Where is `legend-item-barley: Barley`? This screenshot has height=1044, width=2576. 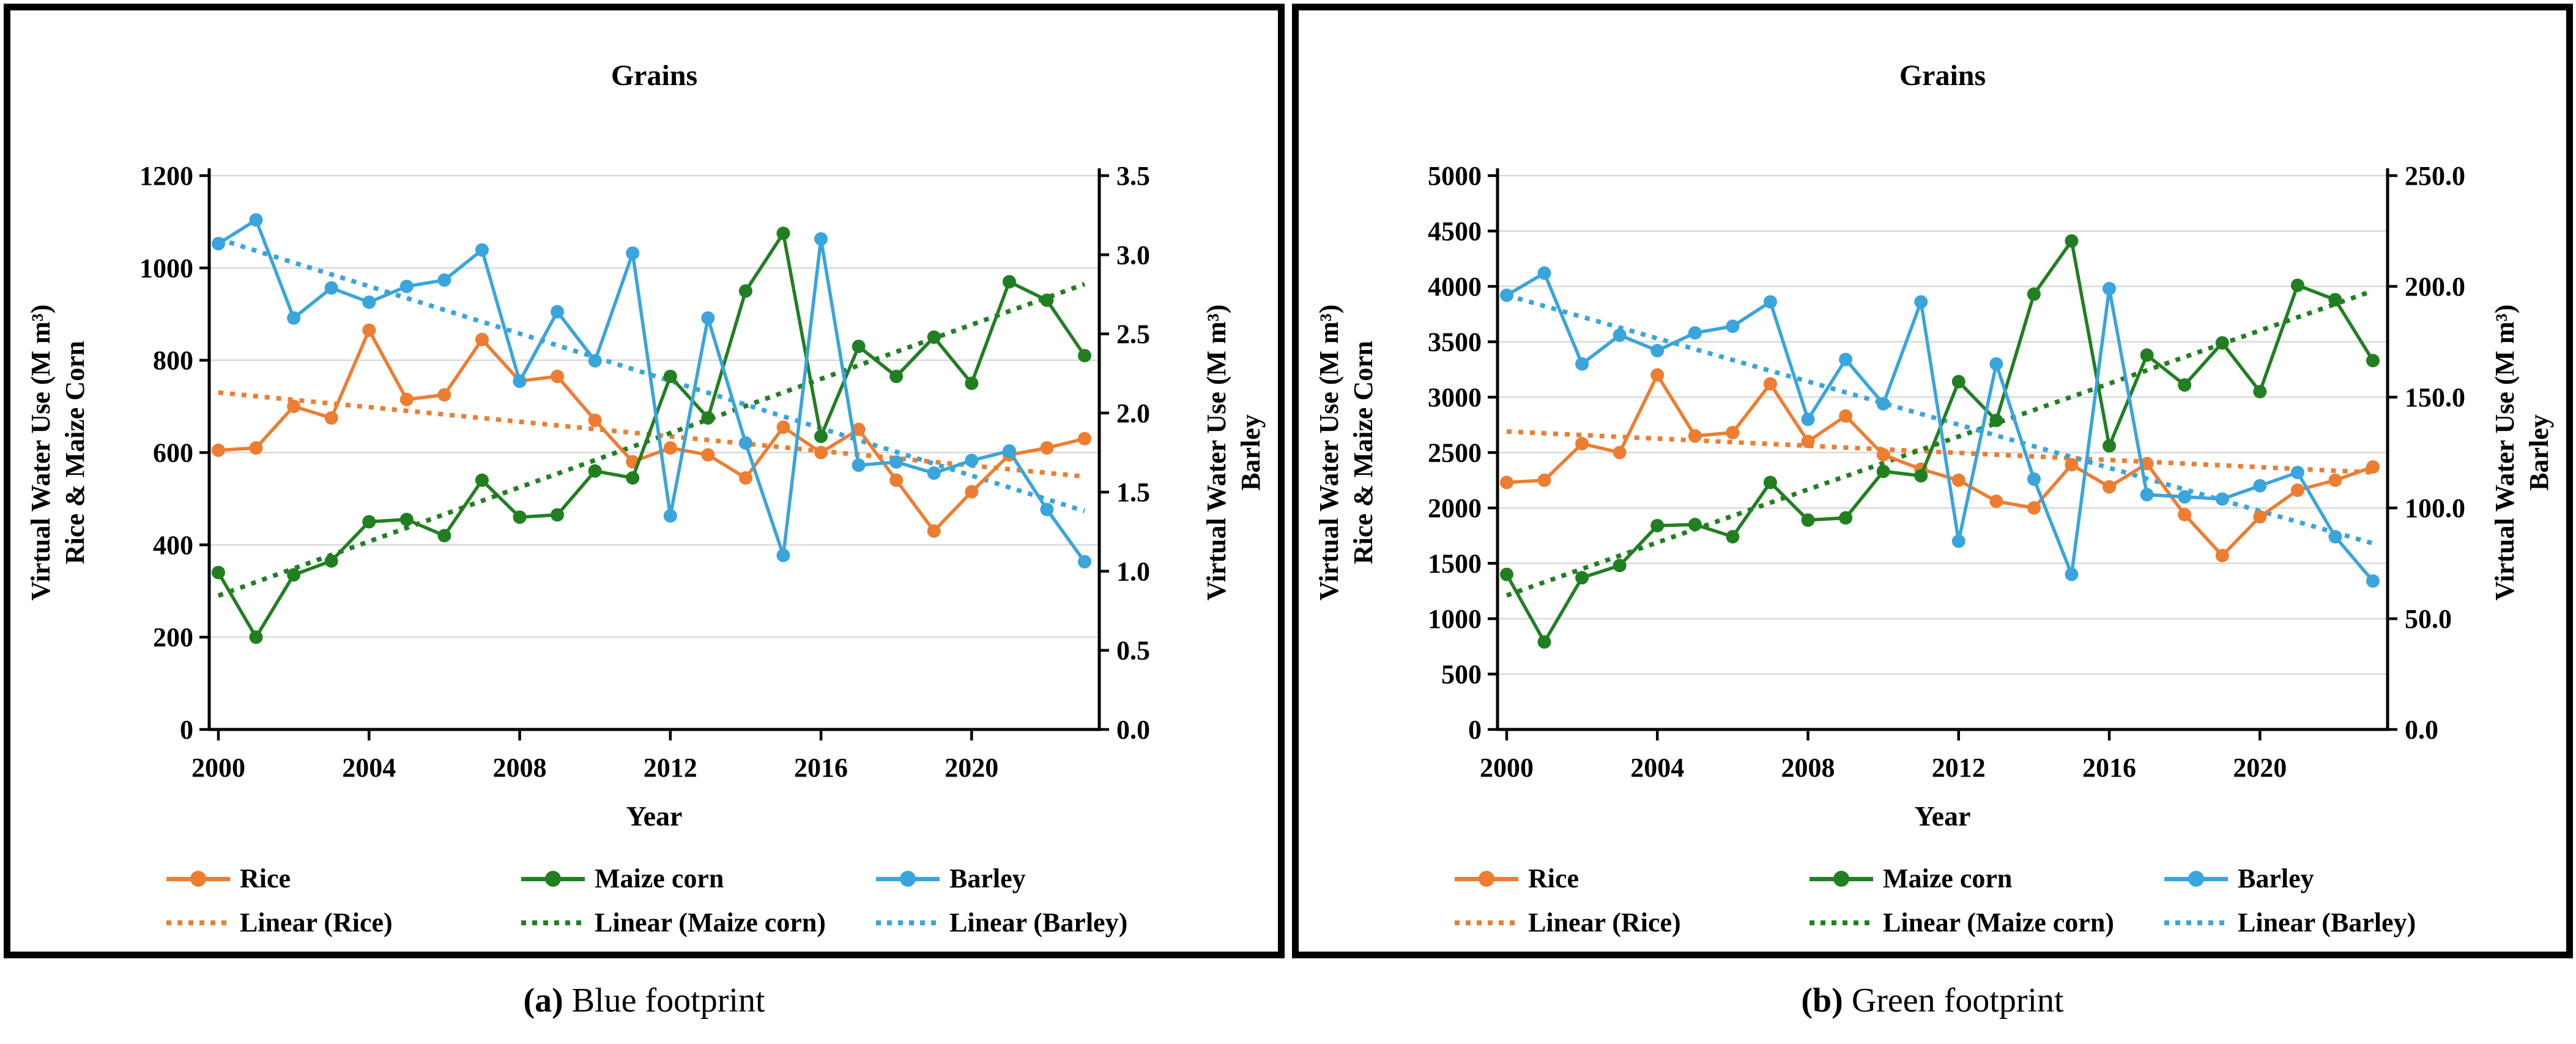 legend-item-barley: Barley is located at coordinates (951, 879).